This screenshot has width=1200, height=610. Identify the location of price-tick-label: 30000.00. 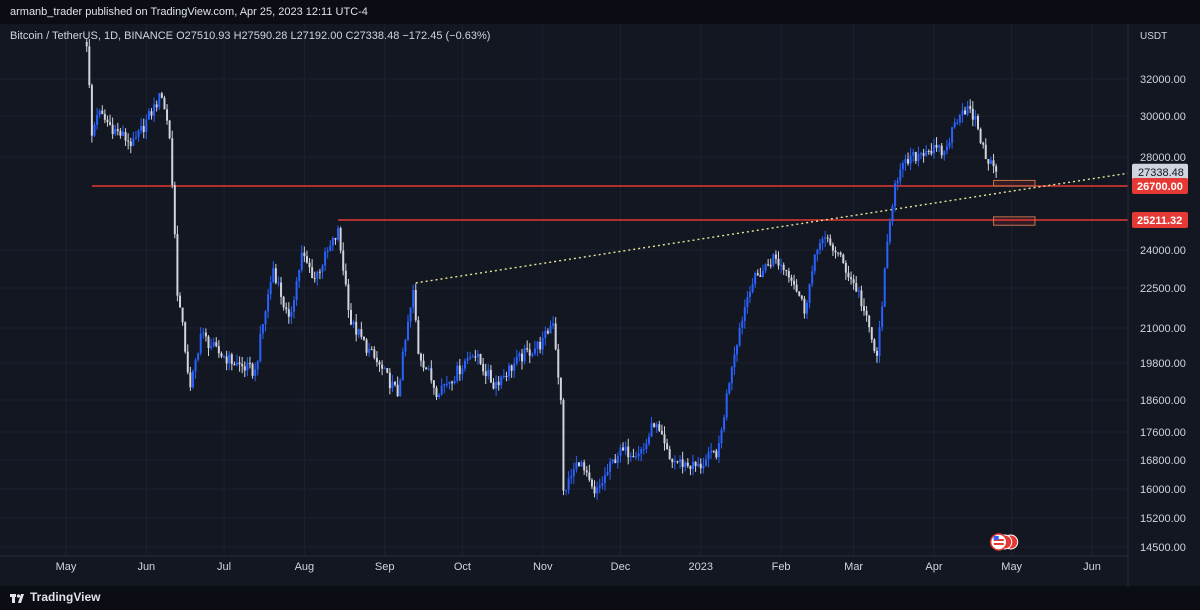
(1163, 117).